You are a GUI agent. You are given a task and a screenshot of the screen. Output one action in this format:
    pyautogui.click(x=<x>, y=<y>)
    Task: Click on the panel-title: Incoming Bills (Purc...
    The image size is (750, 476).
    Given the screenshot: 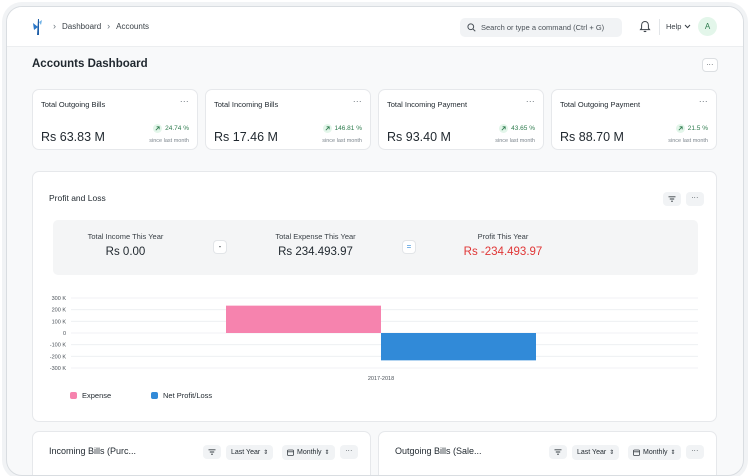 What is the action you would take?
    pyautogui.click(x=93, y=451)
    